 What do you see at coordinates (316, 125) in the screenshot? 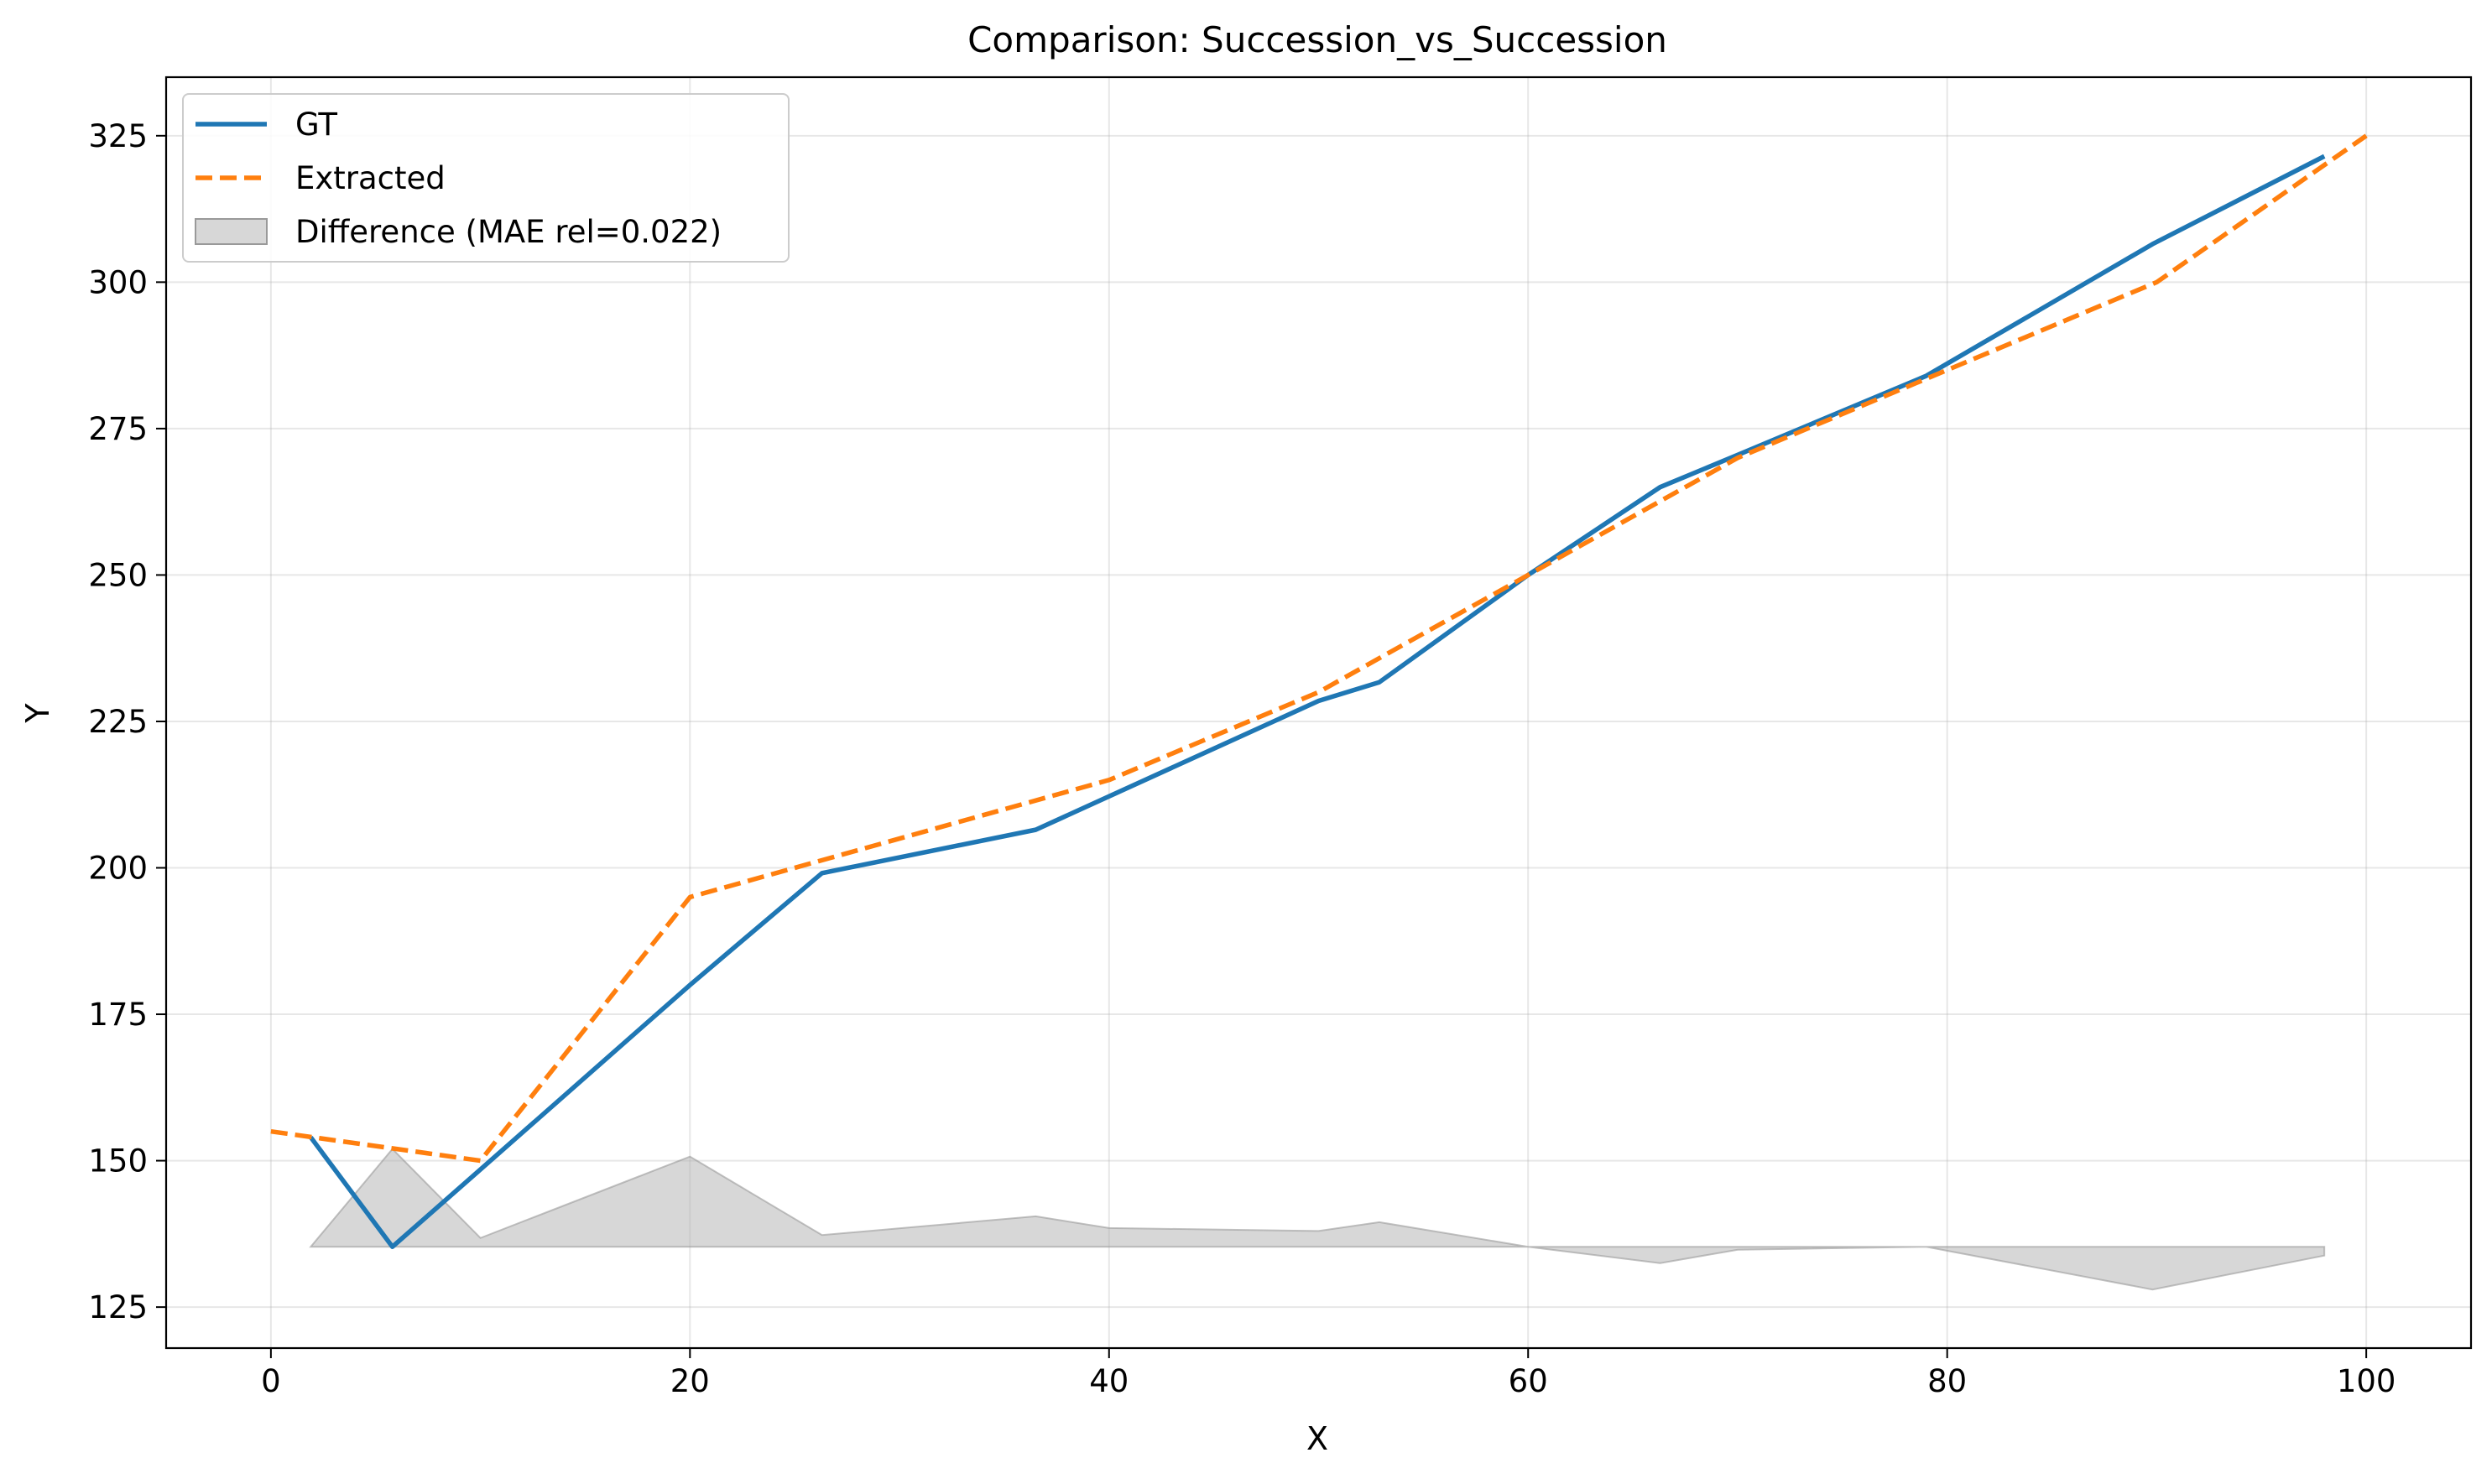
I see `legend-label: GT` at bounding box center [316, 125].